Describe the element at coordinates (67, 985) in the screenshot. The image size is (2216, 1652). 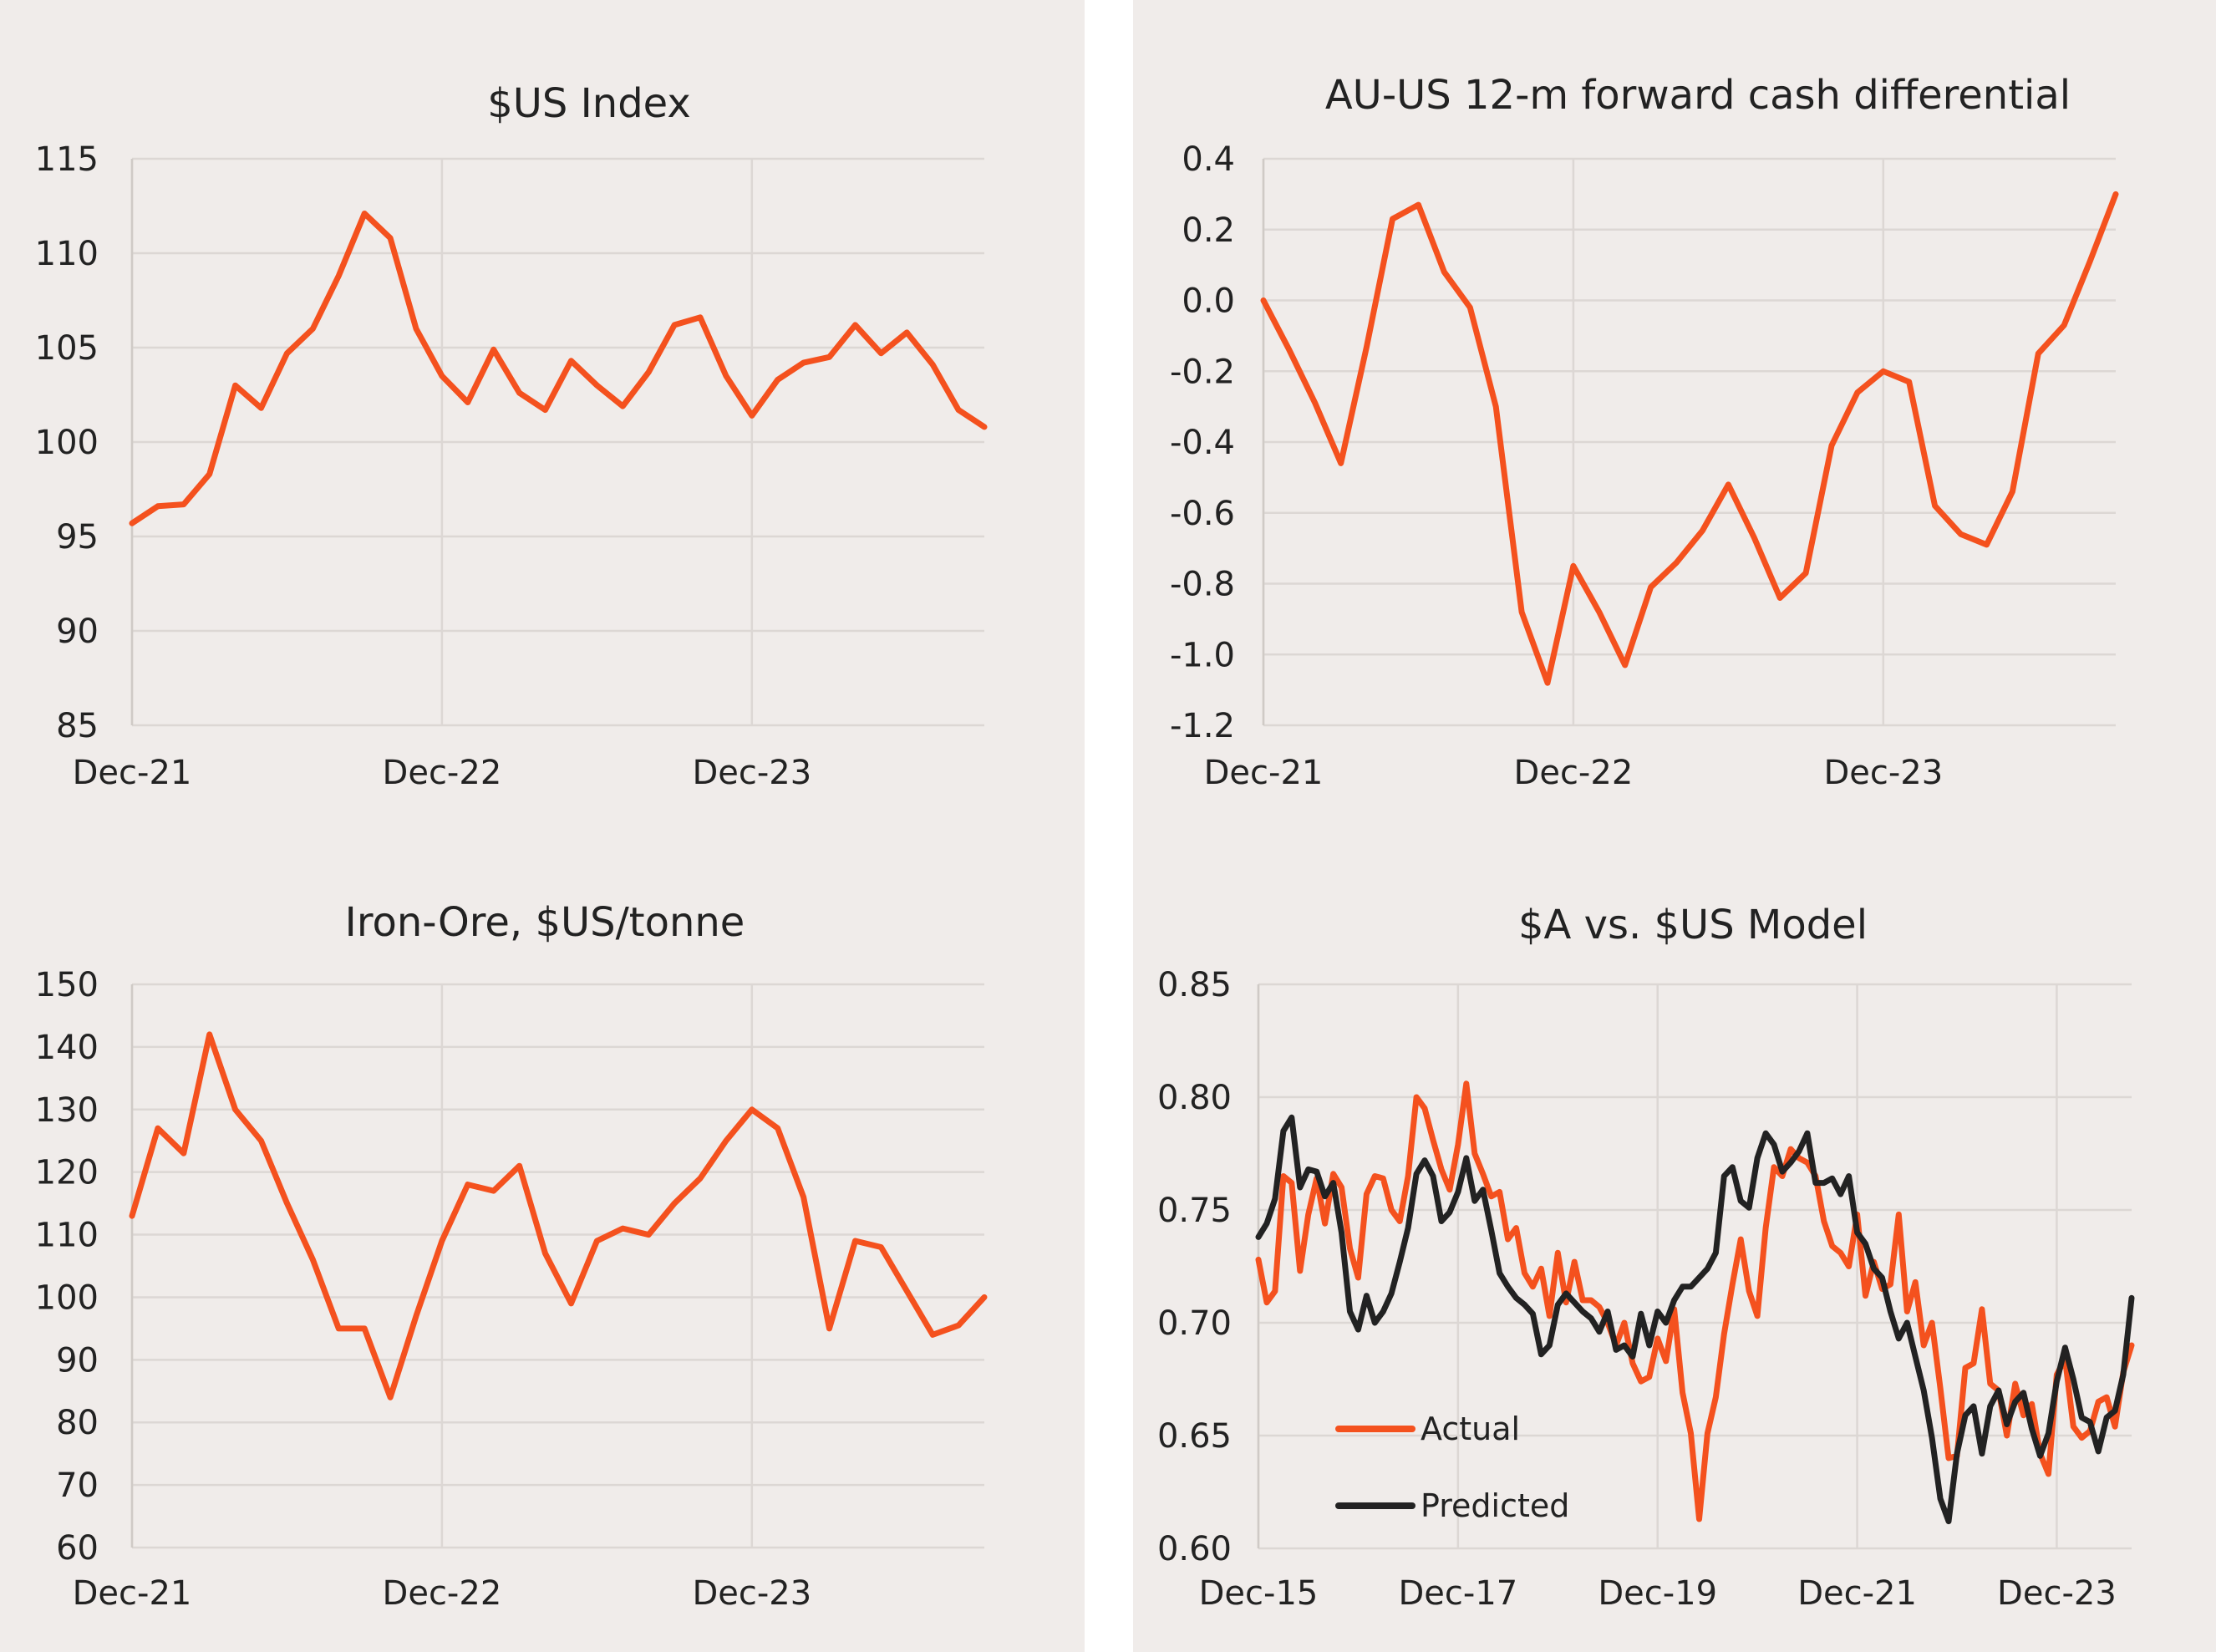
I see `y-tick-label: 150` at that location.